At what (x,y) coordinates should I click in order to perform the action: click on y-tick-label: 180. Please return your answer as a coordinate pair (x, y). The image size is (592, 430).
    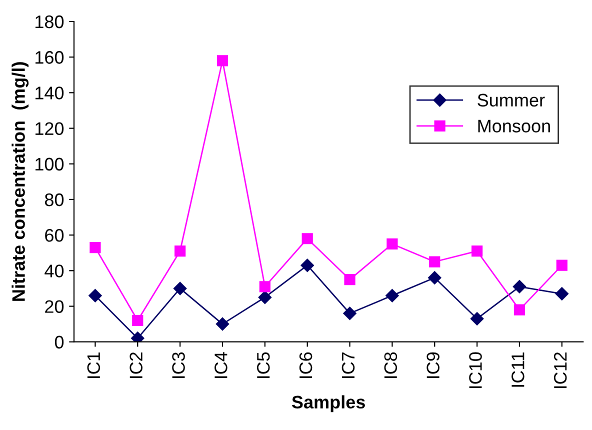
    Looking at the image, I should click on (50, 21).